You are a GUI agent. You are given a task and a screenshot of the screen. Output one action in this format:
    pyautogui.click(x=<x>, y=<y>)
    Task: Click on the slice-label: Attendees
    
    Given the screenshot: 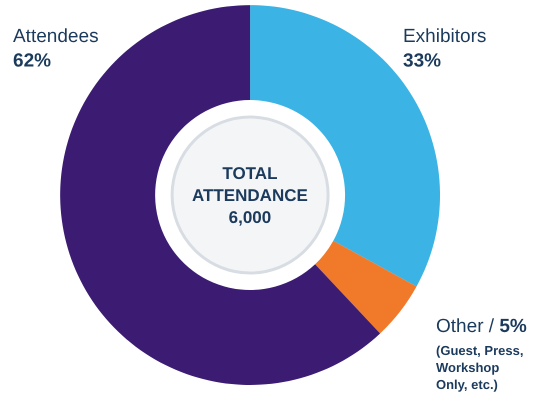 What is the action you would take?
    pyautogui.click(x=56, y=36)
    